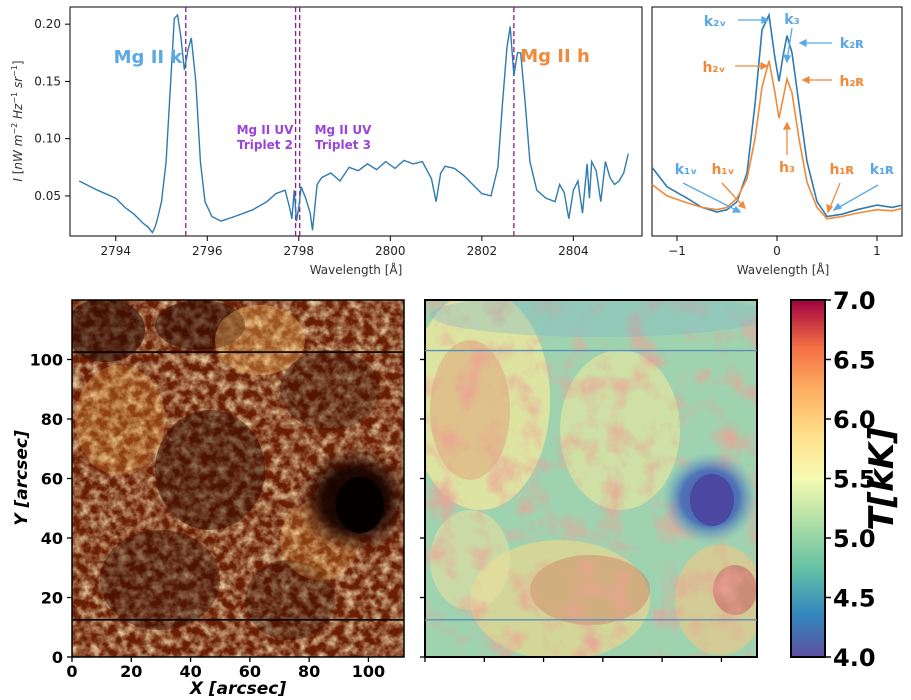 This screenshot has width=911, height=700. What do you see at coordinates (22, 478) in the screenshot?
I see `intensity-map-ylabel: Y [arcsec]` at bounding box center [22, 478].